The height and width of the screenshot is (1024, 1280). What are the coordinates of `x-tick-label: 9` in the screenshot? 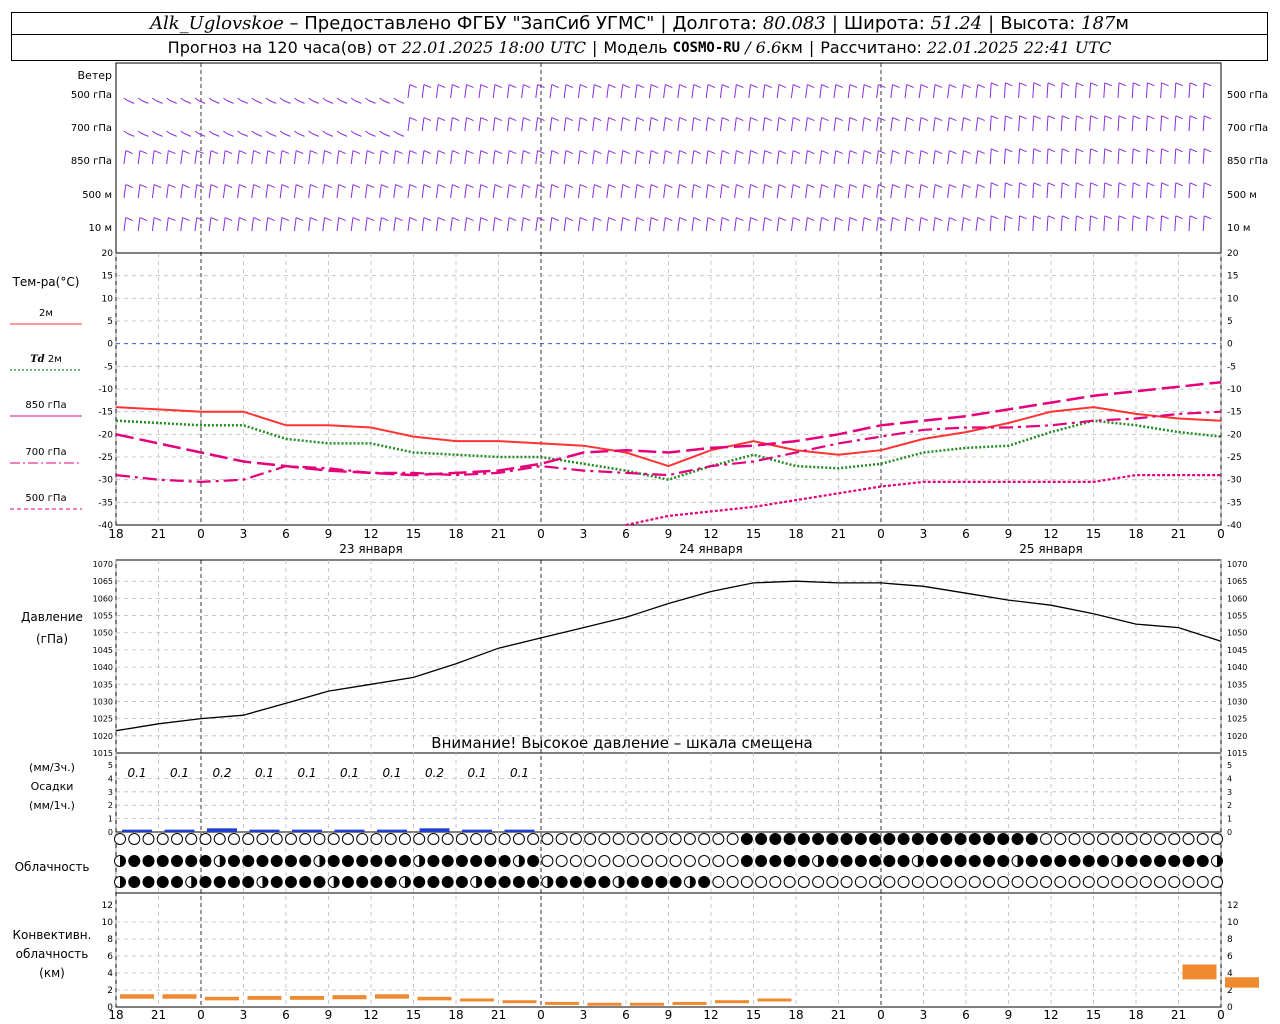 It's located at (329, 534).